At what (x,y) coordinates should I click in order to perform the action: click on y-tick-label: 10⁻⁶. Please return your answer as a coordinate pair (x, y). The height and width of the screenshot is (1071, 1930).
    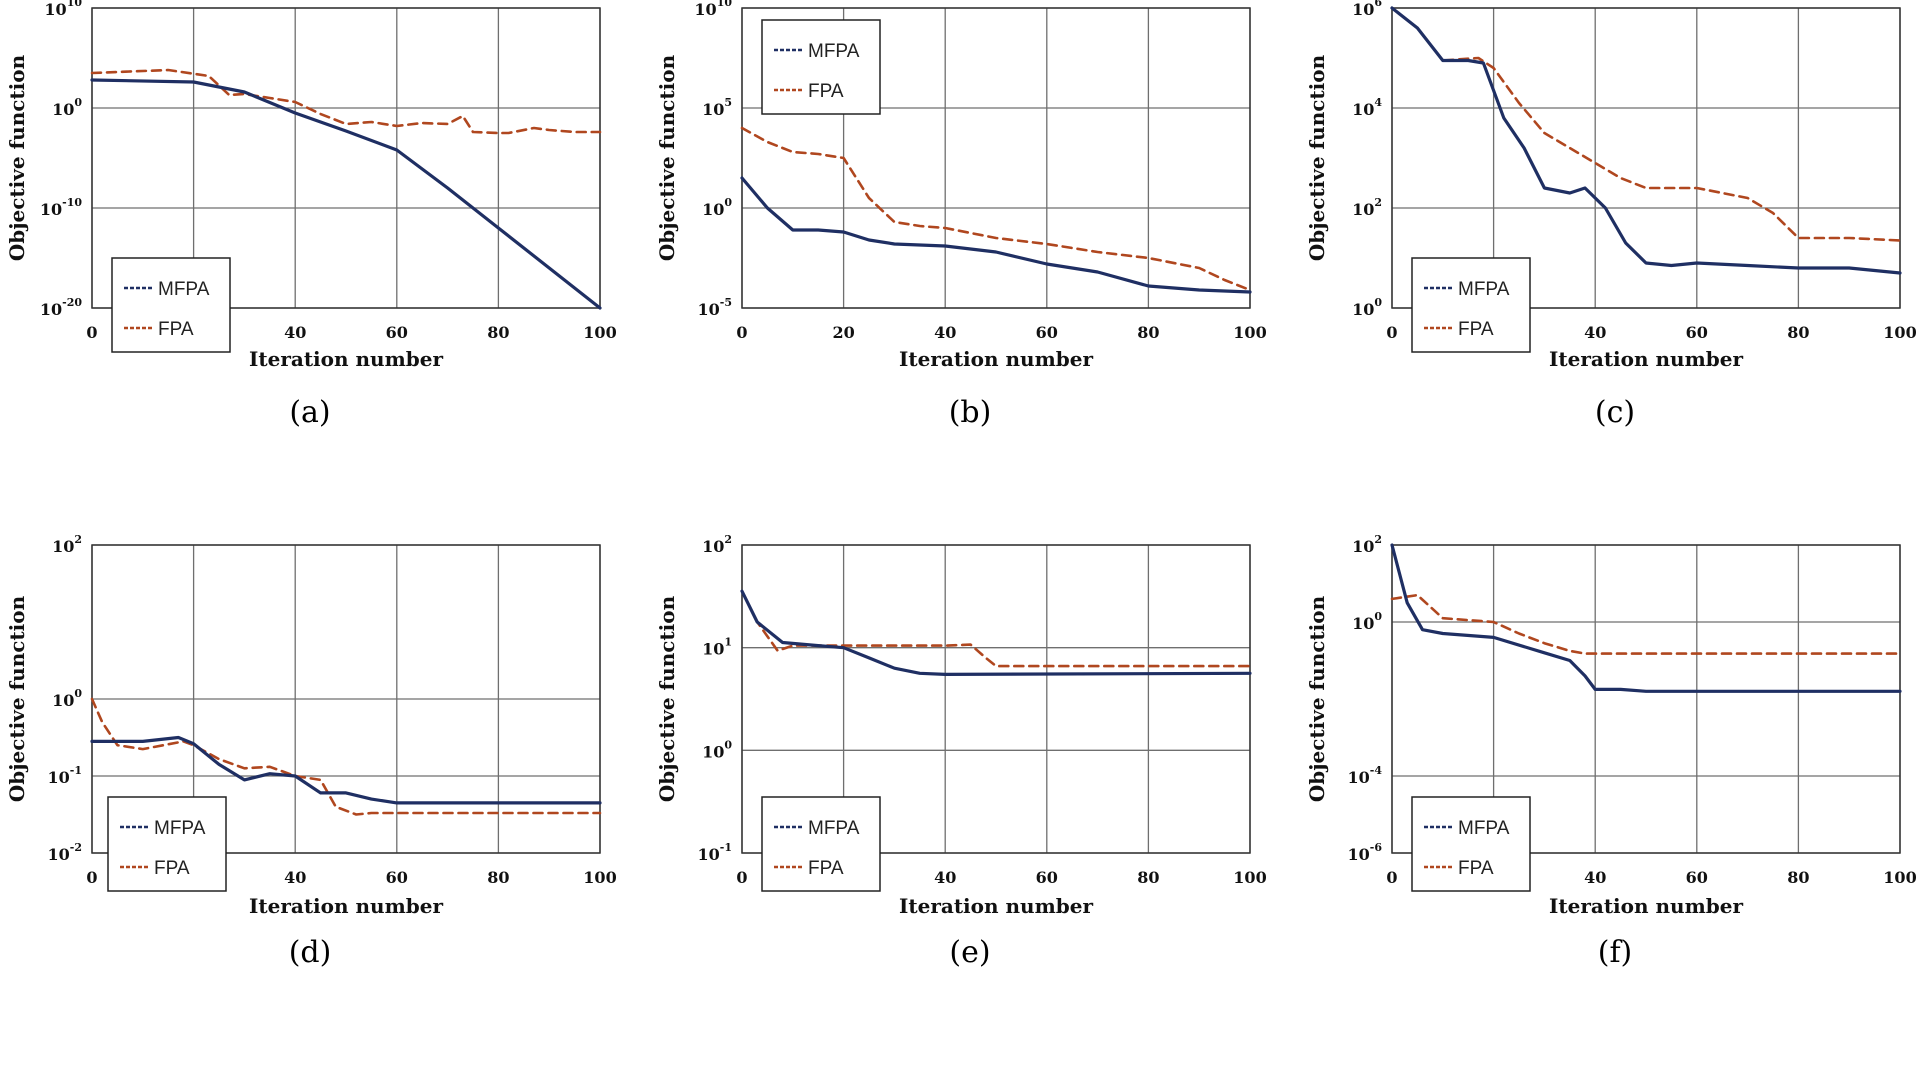
    Looking at the image, I should click on (1365, 852).